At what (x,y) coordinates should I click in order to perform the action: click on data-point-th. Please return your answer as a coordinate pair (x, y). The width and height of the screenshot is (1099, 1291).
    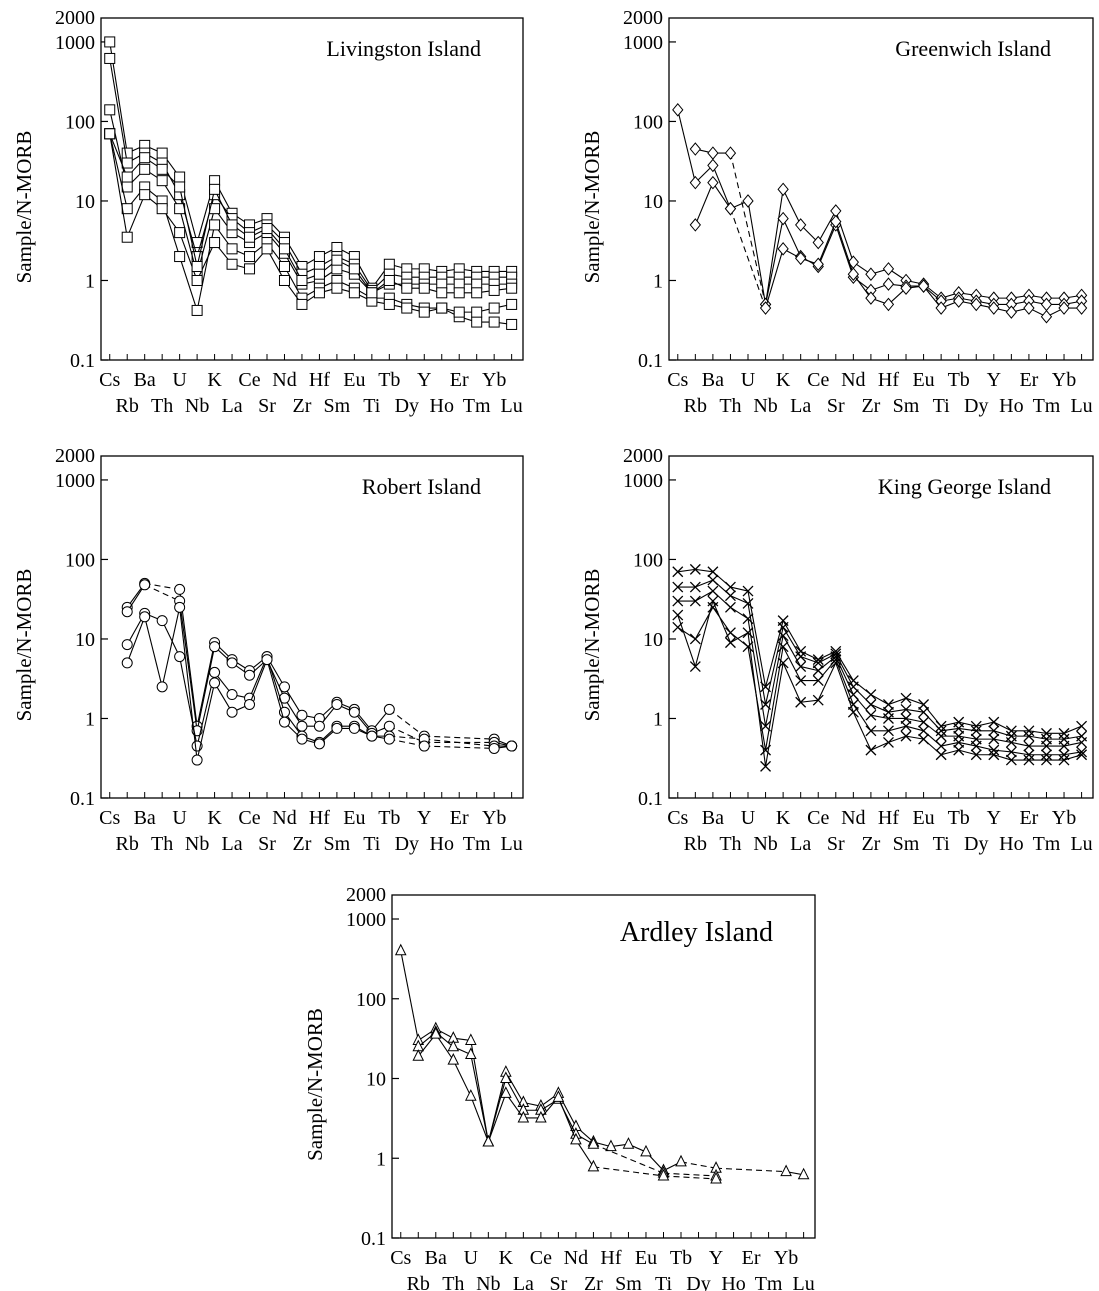
    Looking at the image, I should click on (730, 153).